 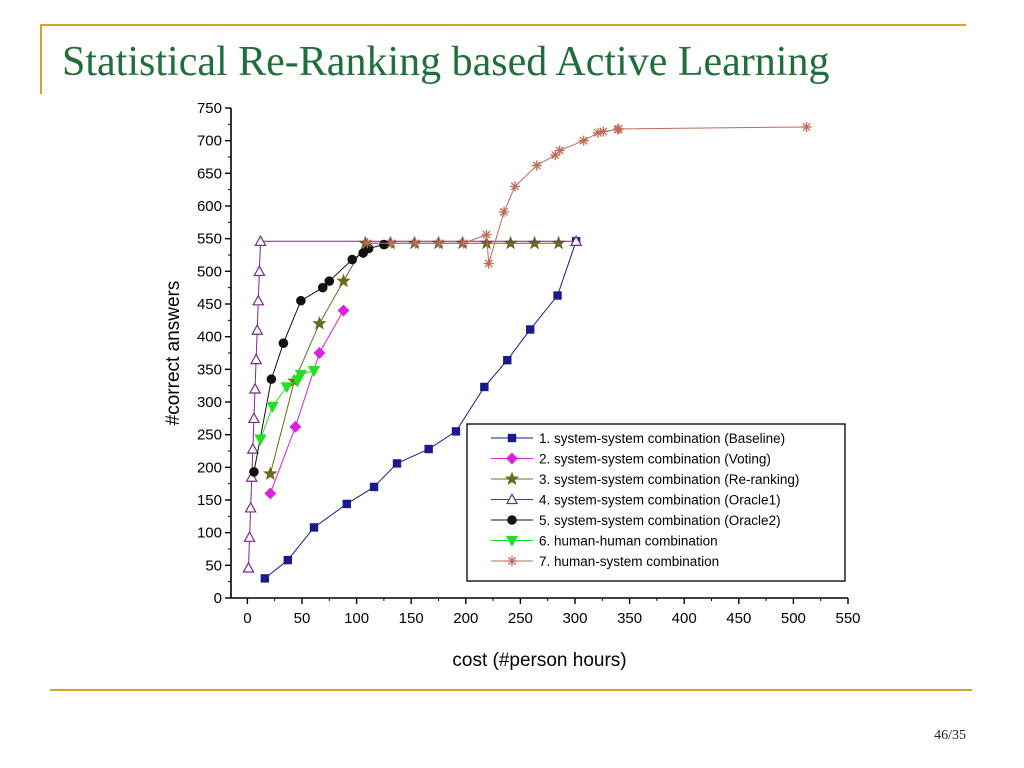 What do you see at coordinates (173, 353) in the screenshot?
I see `y-axis-title: #correct answers` at bounding box center [173, 353].